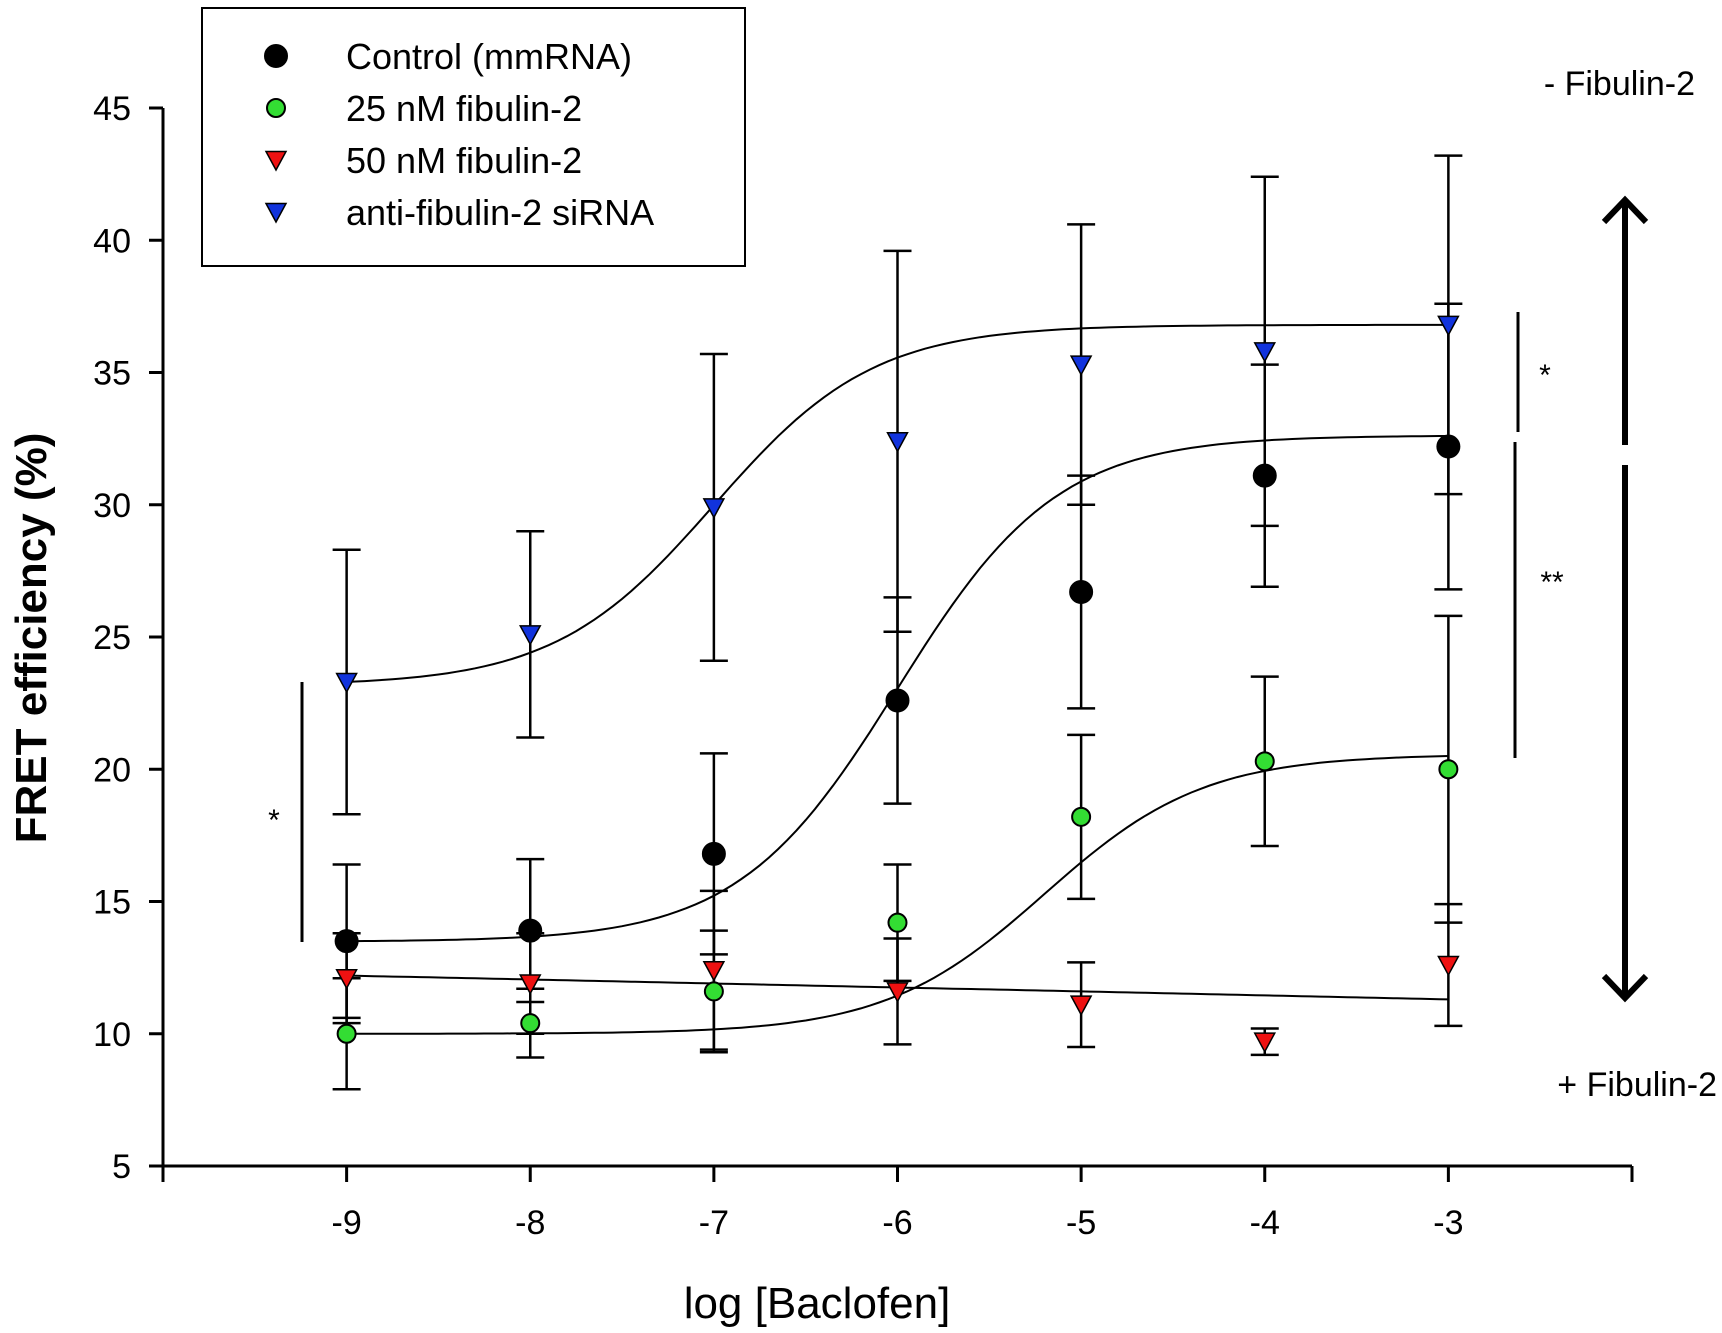 Image resolution: width=1722 pixels, height=1333 pixels. What do you see at coordinates (121, 1167) in the screenshot?
I see `y-tick-label: 5` at bounding box center [121, 1167].